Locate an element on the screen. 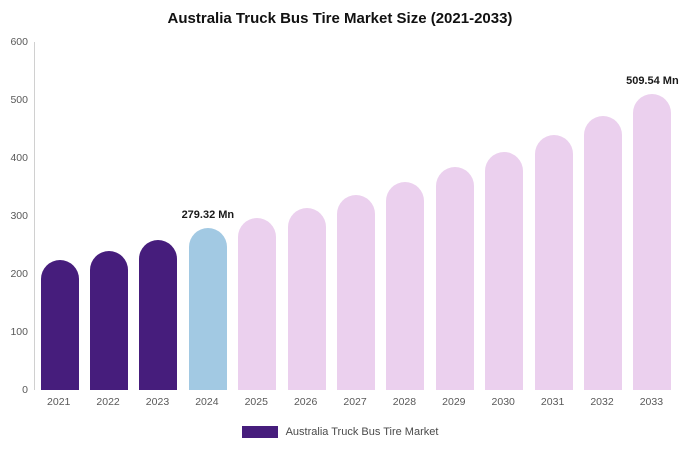  bar-2024 is located at coordinates (207, 309).